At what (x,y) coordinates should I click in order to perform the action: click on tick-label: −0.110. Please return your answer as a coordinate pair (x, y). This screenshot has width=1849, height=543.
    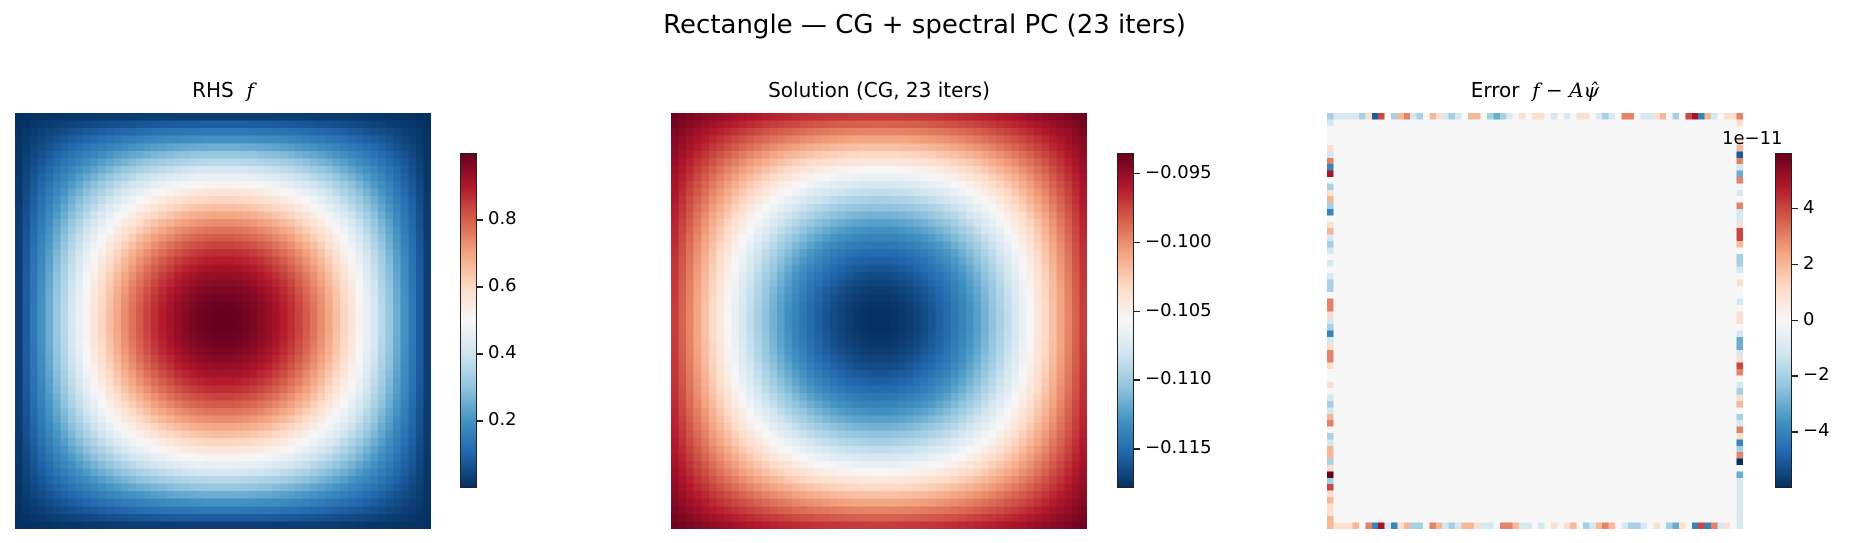
    Looking at the image, I should click on (1178, 379).